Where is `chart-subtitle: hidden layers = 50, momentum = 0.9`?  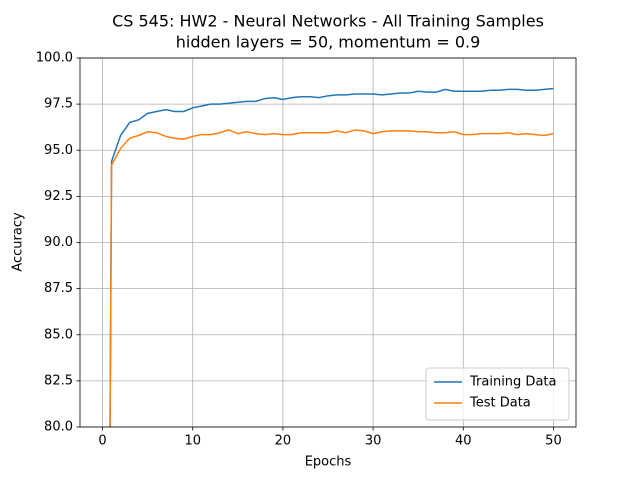
chart-subtitle: hidden layers = 50, momentum = 0.9 is located at coordinates (328, 42).